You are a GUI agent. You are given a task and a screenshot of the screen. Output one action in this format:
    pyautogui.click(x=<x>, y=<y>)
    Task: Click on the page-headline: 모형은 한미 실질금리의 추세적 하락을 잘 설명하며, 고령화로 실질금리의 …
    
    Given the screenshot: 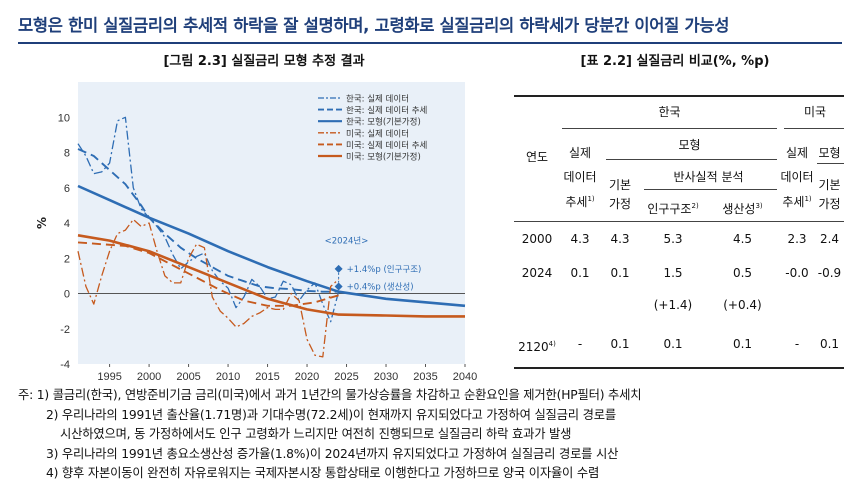 What is the action you would take?
    pyautogui.click(x=374, y=25)
    